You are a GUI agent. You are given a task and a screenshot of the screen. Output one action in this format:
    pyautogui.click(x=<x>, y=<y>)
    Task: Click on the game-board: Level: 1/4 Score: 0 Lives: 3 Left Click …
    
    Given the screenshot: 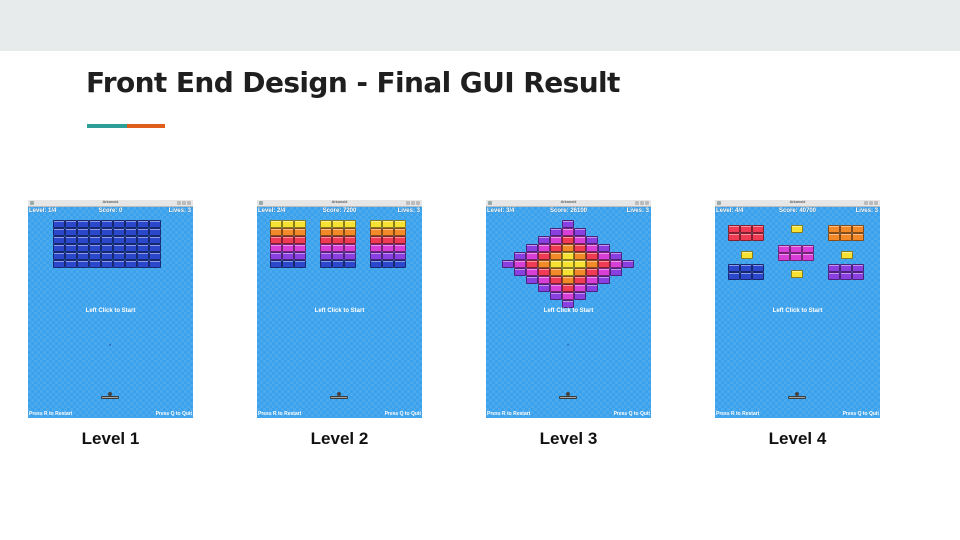 What is the action you would take?
    pyautogui.click(x=110, y=312)
    